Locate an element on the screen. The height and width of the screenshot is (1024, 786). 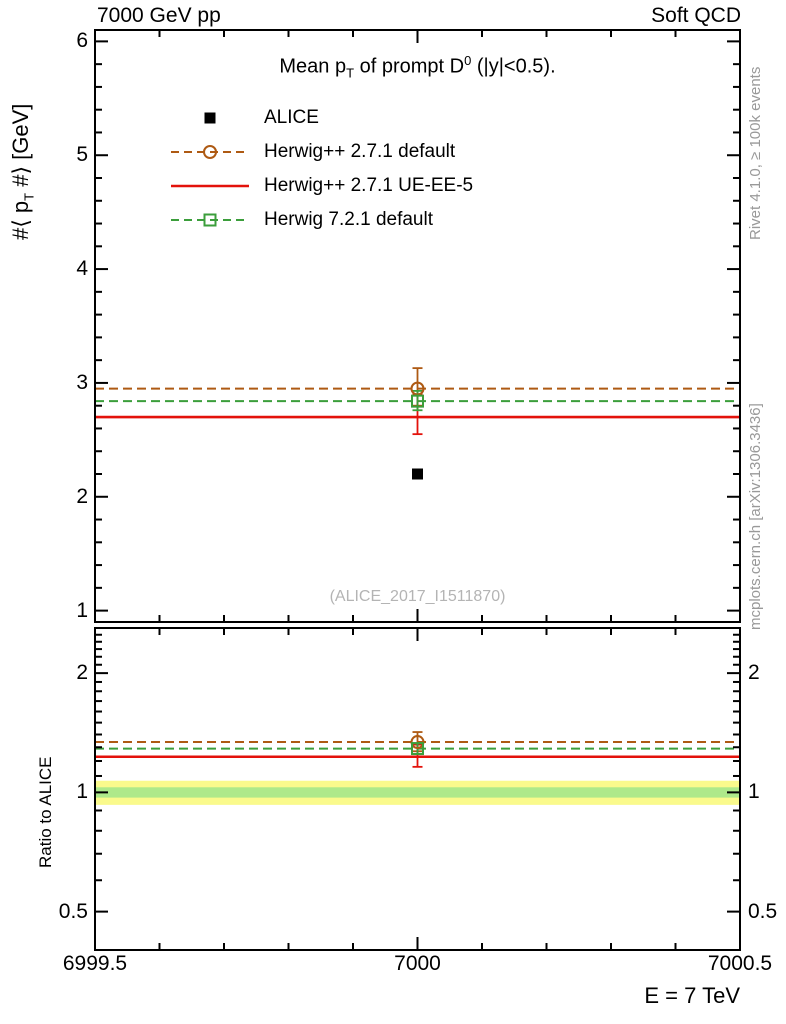
title-text: Mean p is located at coordinates (313, 66).